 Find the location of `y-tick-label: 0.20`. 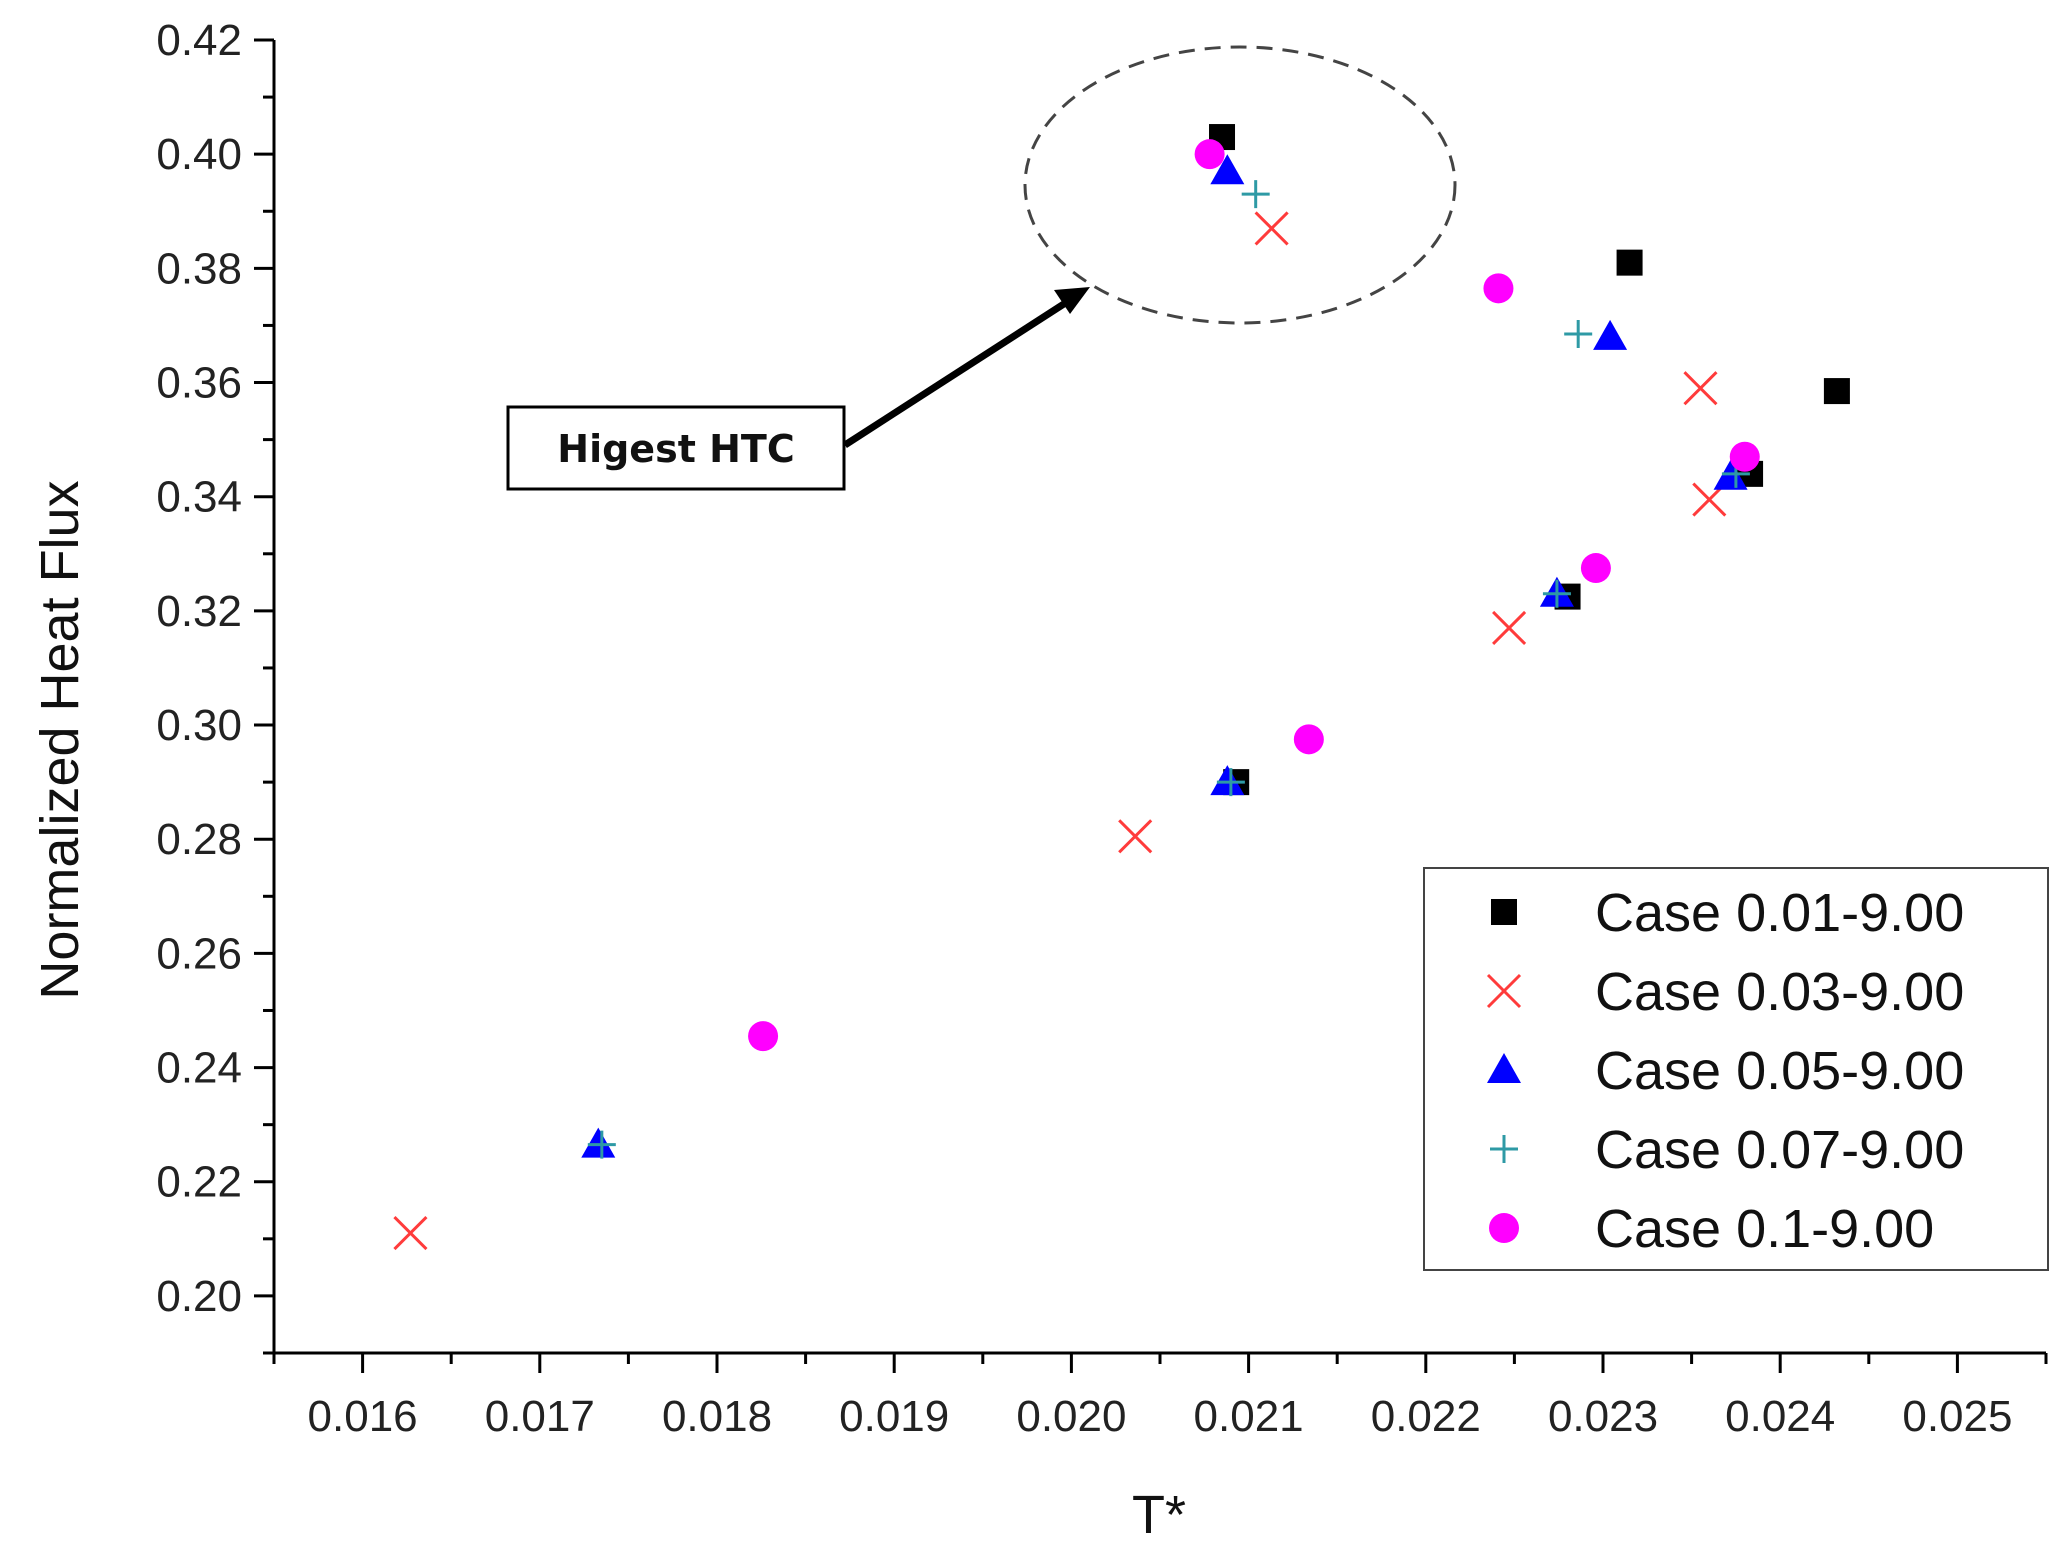

y-tick-label: 0.20 is located at coordinates (199, 1296).